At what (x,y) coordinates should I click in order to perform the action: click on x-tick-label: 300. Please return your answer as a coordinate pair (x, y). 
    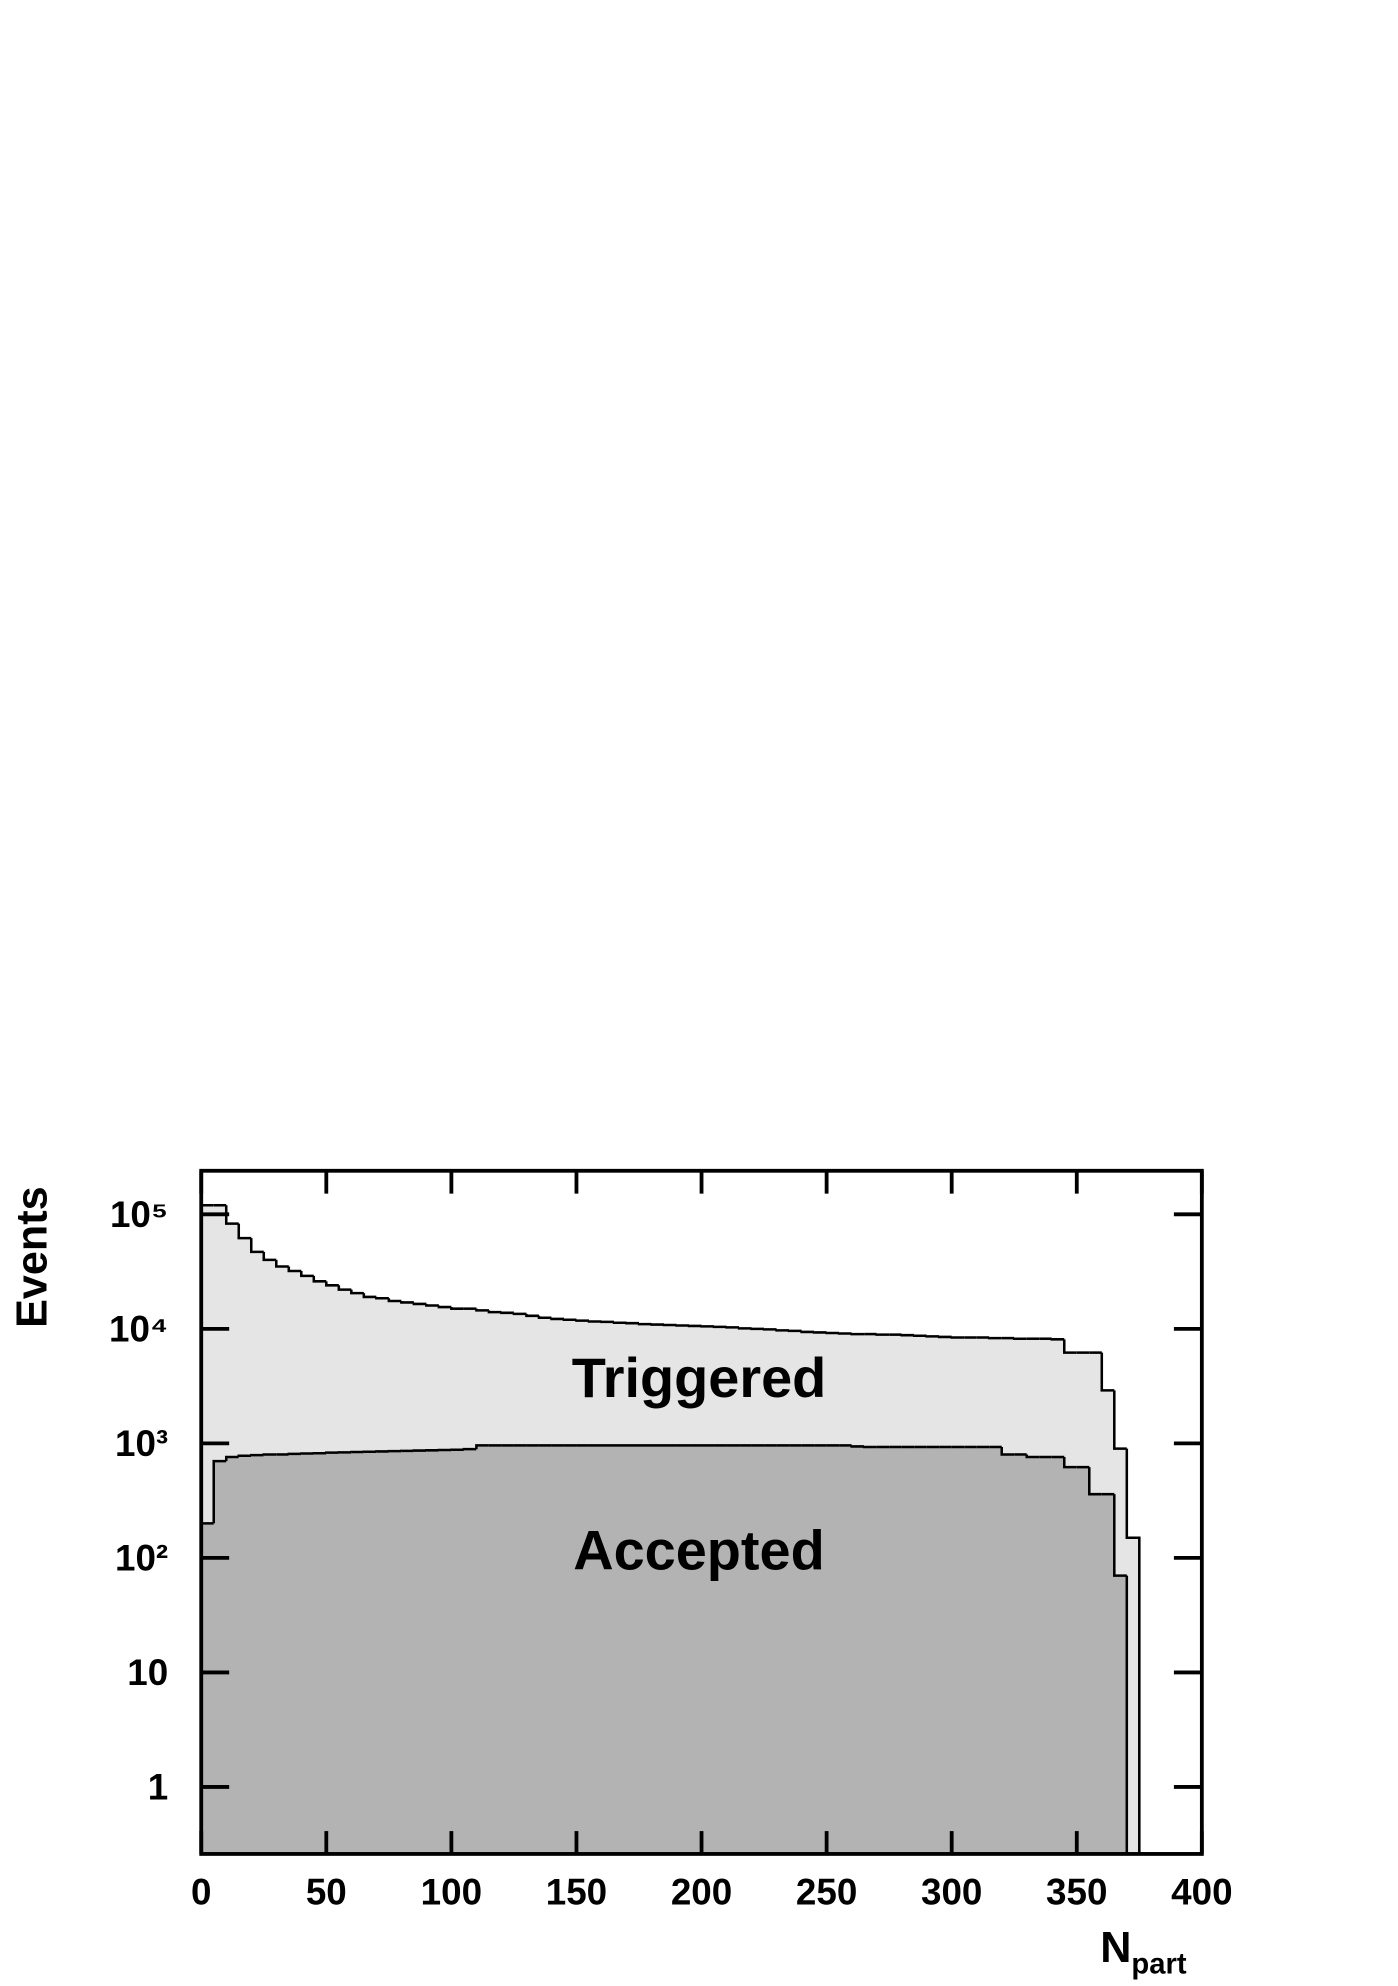
    Looking at the image, I should click on (951, 1892).